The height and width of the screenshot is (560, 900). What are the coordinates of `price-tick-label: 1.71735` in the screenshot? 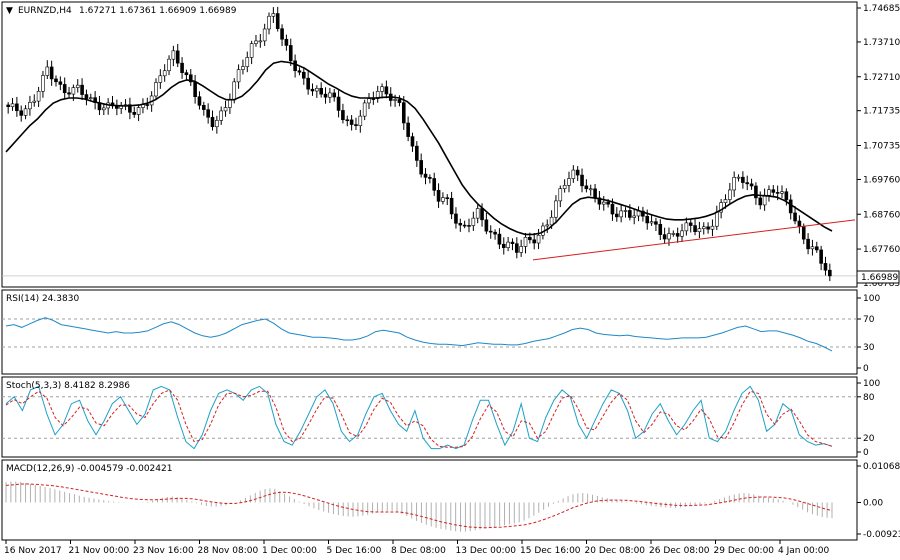 It's located at (881, 112).